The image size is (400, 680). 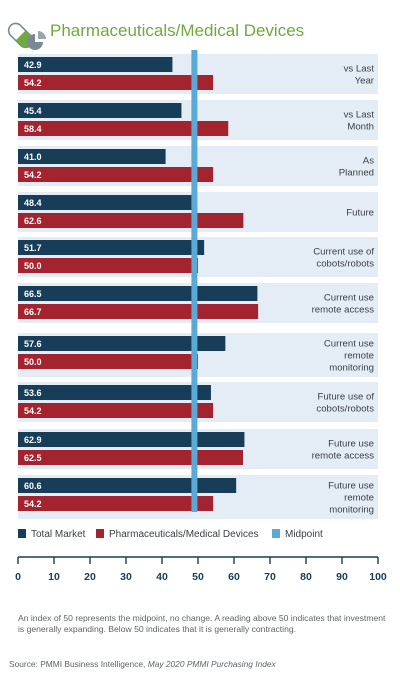 What do you see at coordinates (33, 157) in the screenshot?
I see `value-label-total-market: 41.0` at bounding box center [33, 157].